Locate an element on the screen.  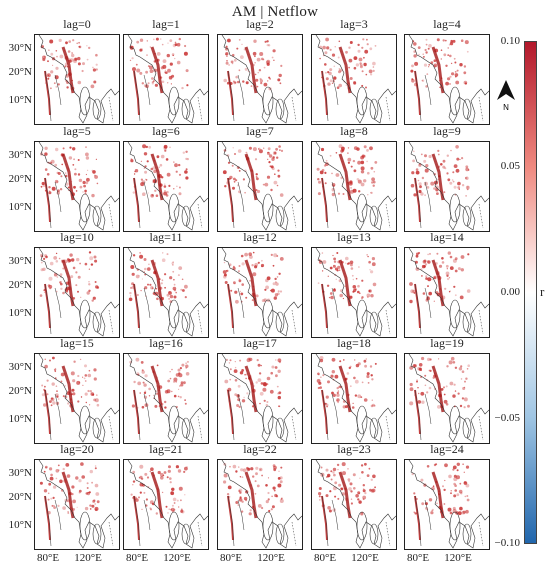
panel-label: lag=2 is located at coordinates (260, 24).